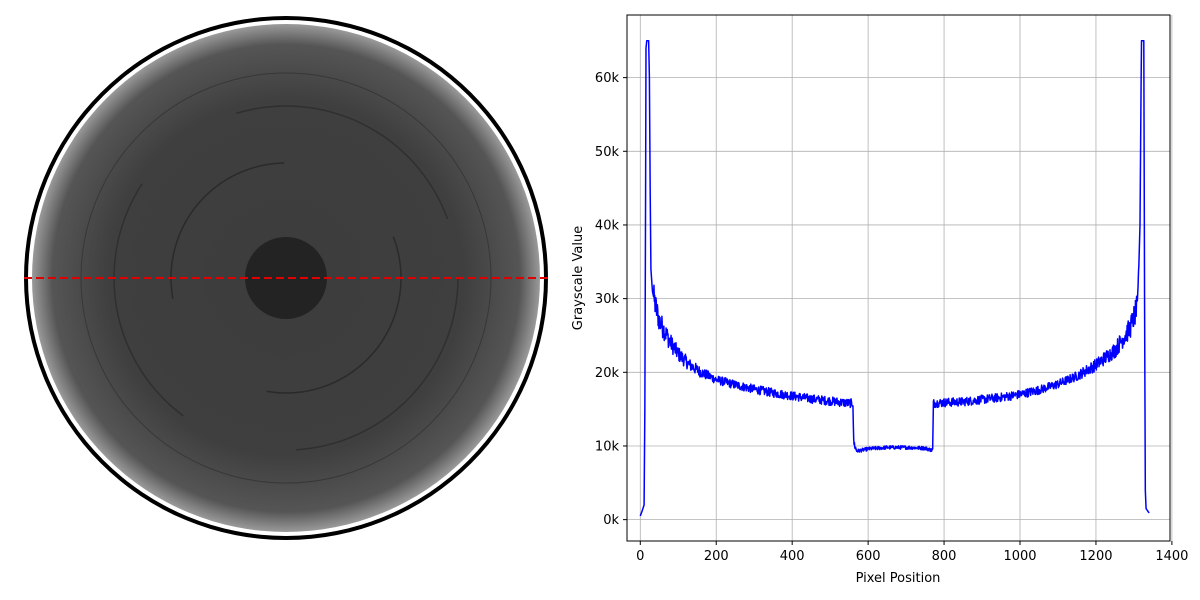 The width and height of the screenshot is (1200, 600). What do you see at coordinates (640, 556) in the screenshot?
I see `x-tick-label: 0` at bounding box center [640, 556].